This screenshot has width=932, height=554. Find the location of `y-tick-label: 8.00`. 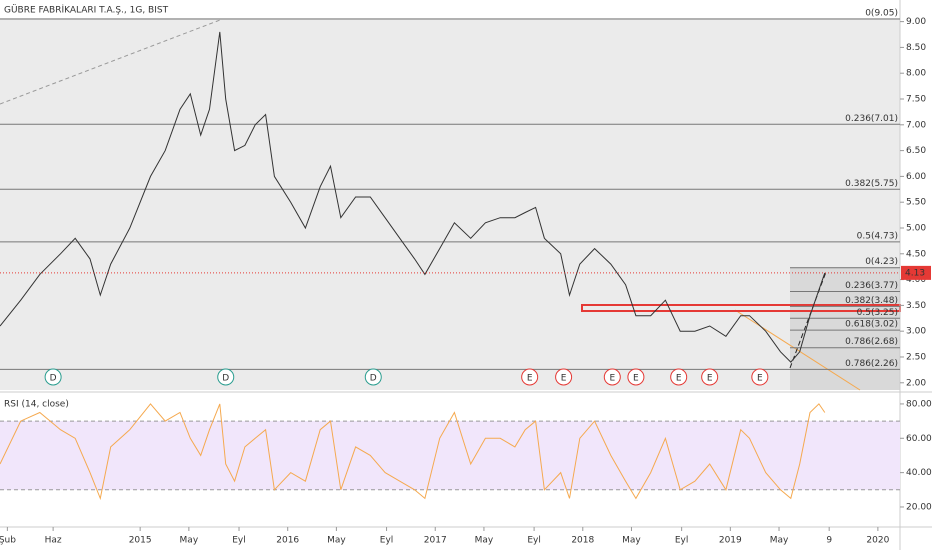

y-tick-label: 8.00 is located at coordinates (916, 74).